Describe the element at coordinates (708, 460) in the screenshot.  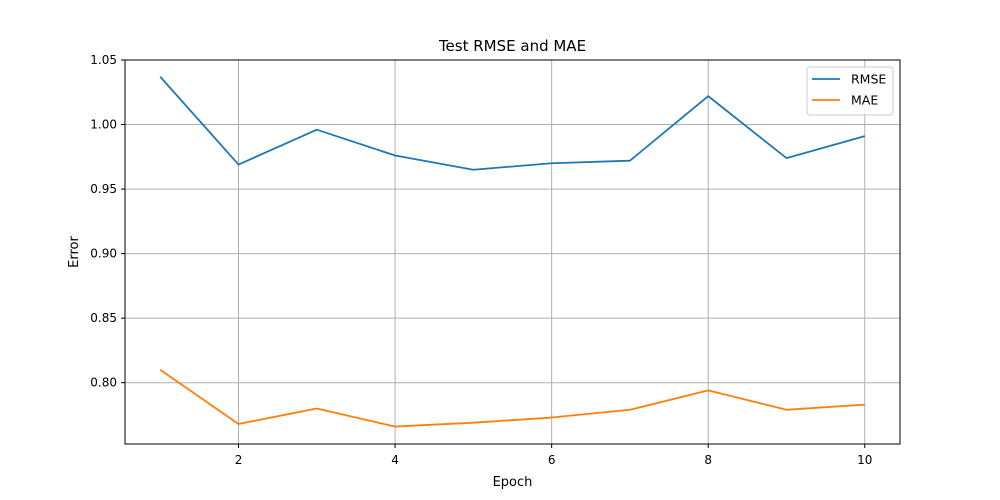
I see `x-tick-label: 8` at that location.